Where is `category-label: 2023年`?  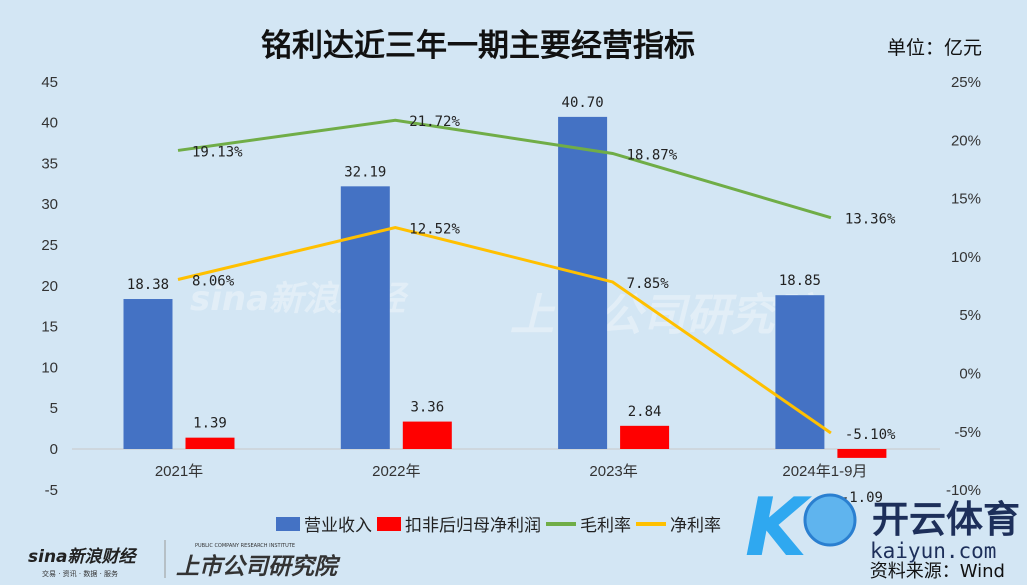
category-label: 2023年 is located at coordinates (613, 471).